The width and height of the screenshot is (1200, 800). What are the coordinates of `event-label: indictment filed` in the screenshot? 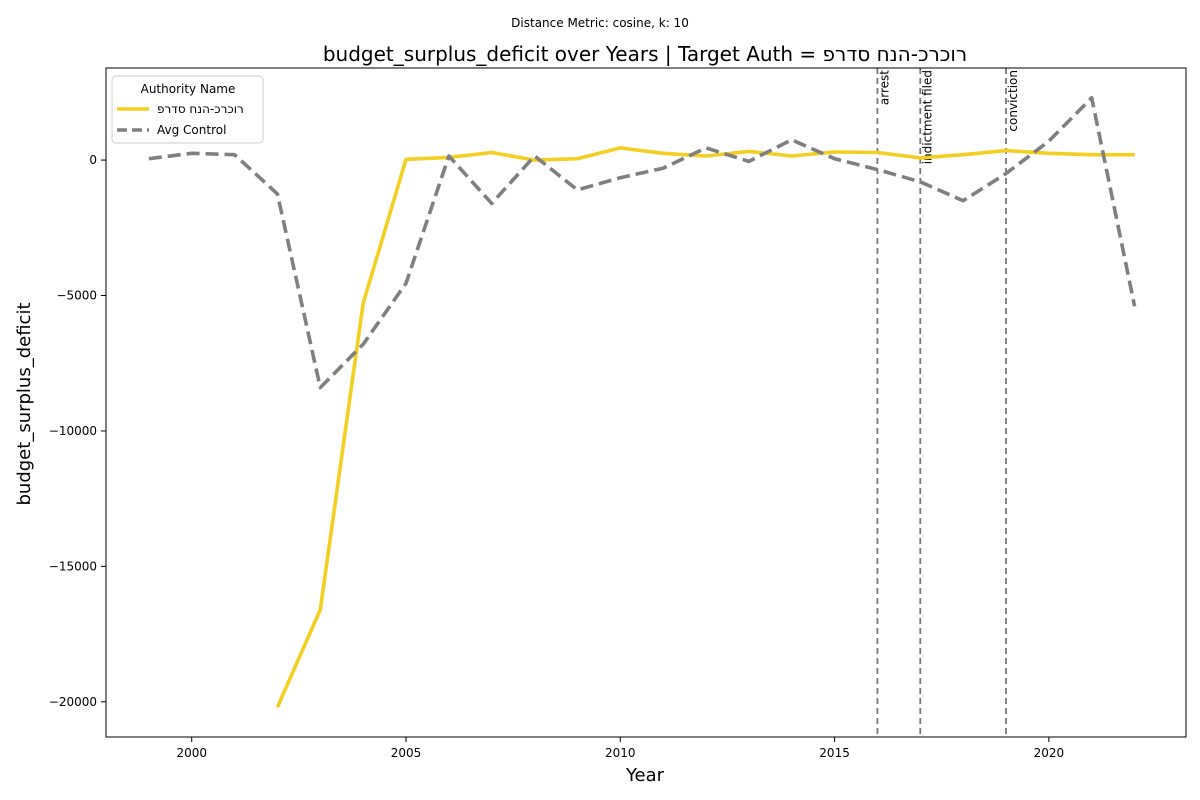 It's located at (927, 117).